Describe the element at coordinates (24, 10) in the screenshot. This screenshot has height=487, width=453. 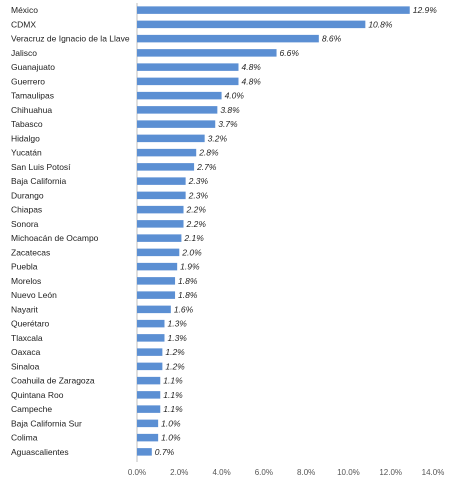
I see `category-label: México` at that location.